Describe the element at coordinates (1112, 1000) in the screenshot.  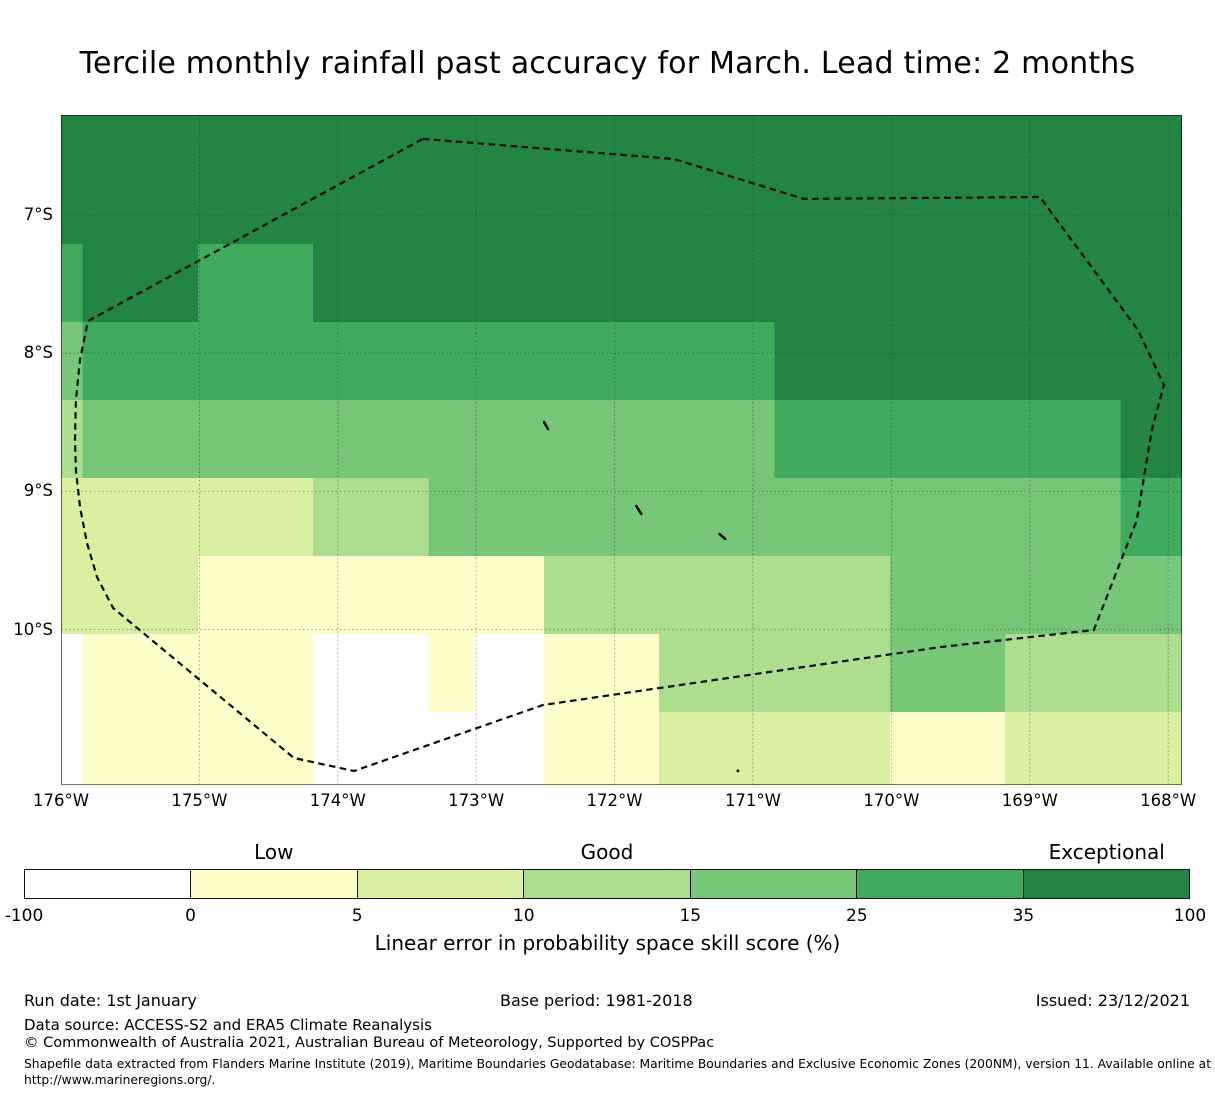
I see `footer-issued-date: Issued: 23/12/2021` at that location.